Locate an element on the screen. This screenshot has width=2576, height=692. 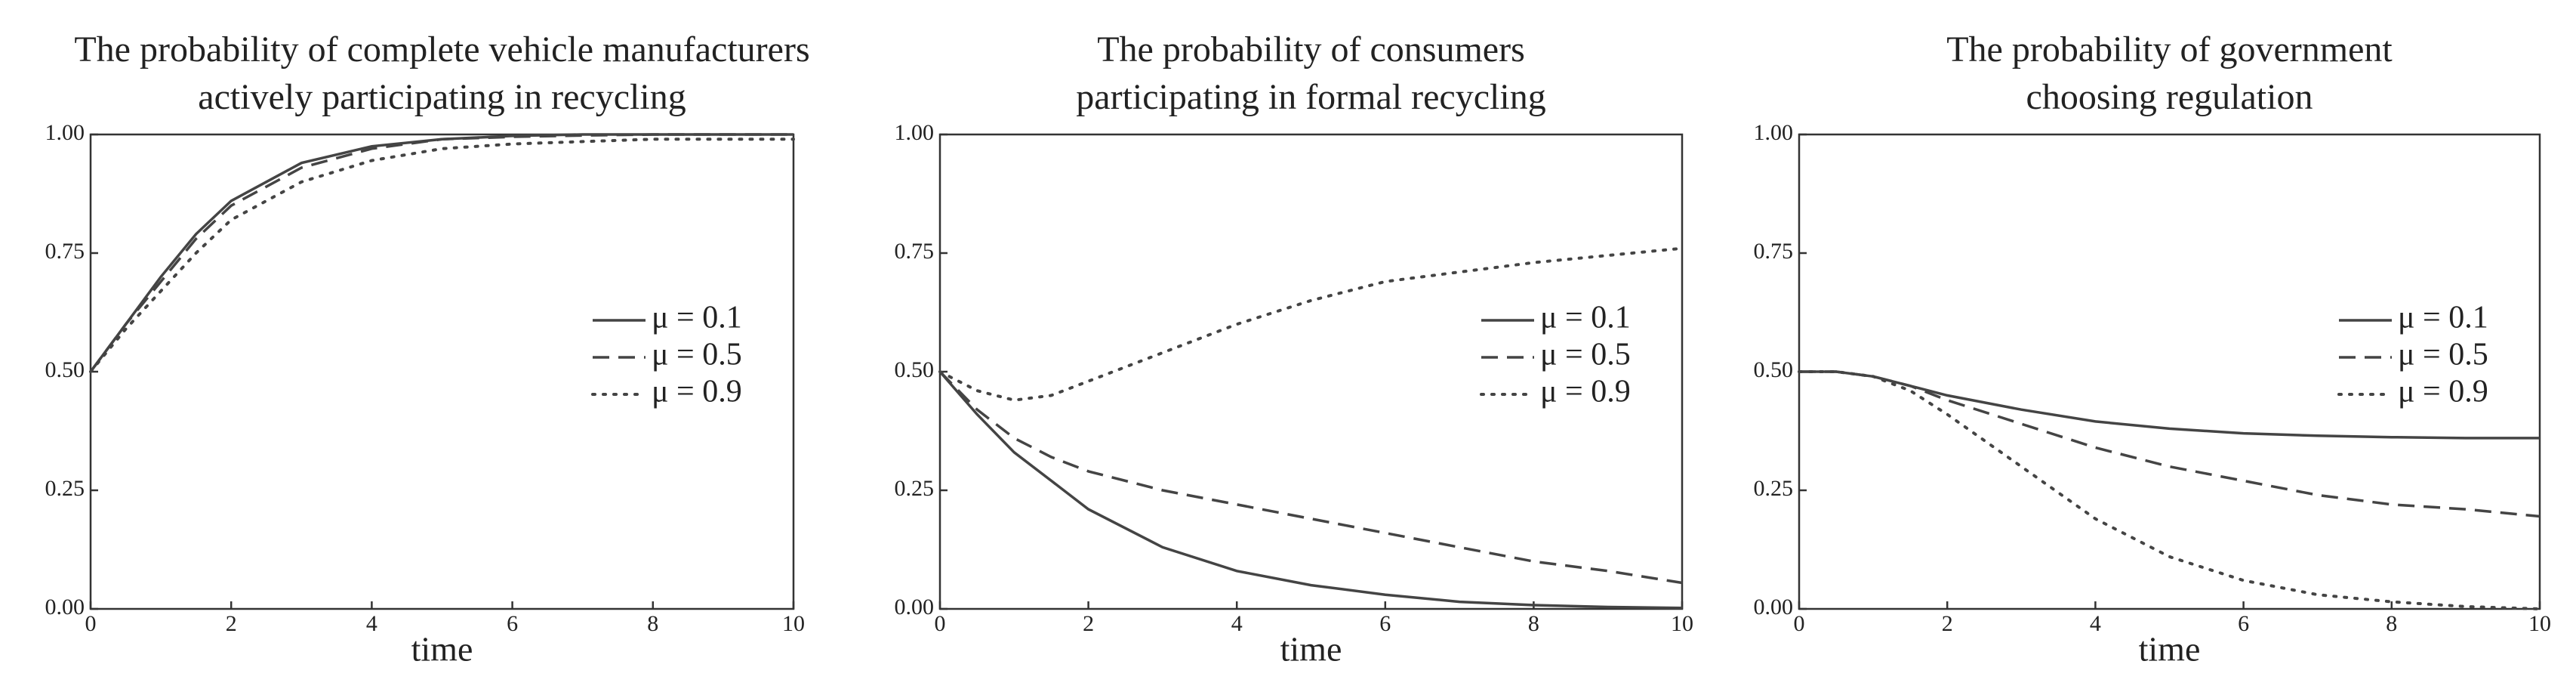
chart-title: actively participating in recycling is located at coordinates (442, 97).